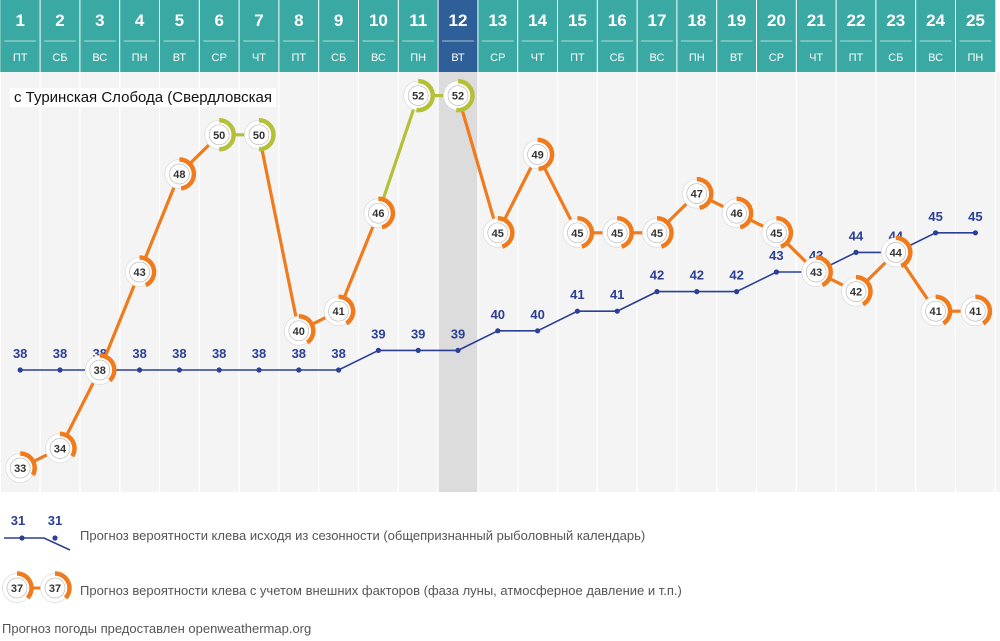 This screenshot has height=641, width=1000. I want to click on factors-point: 40, so click(299, 330).